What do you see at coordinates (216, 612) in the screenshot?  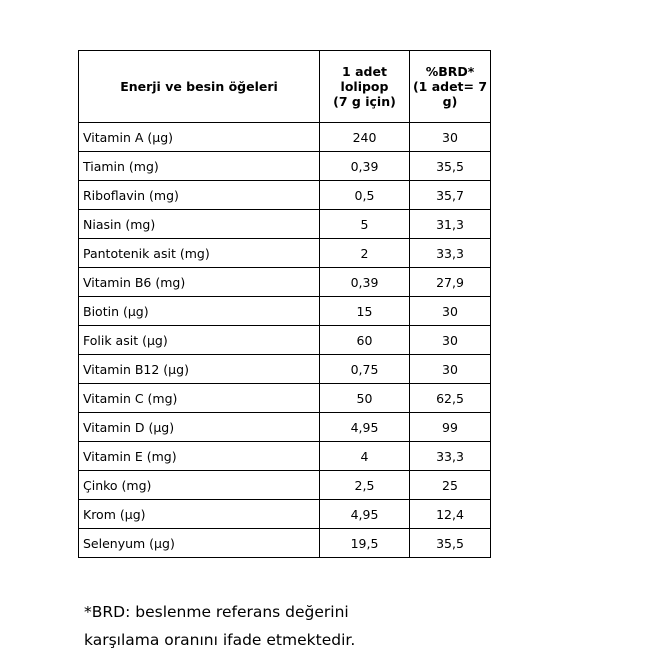 I see `footnote-line: *BRD: beslenme referans değerini` at bounding box center [216, 612].